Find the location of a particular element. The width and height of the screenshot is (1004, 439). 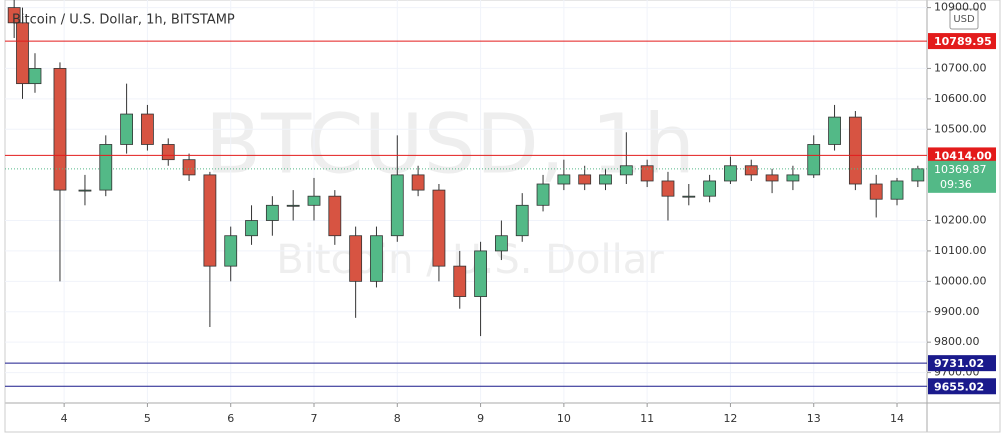

x-tick-label: 10 is located at coordinates (564, 418).